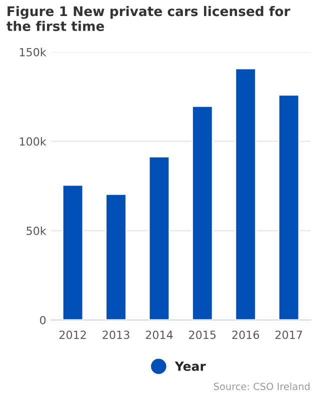  Describe the element at coordinates (43, 320) in the screenshot. I see `y-tick-label: 0` at that location.